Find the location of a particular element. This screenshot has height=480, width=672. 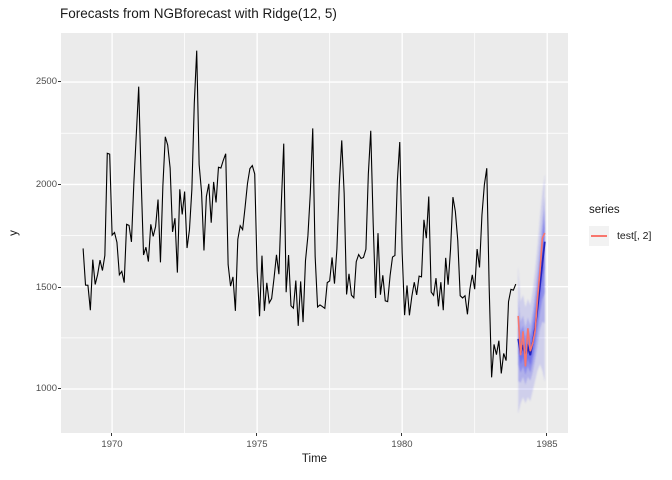

legend-title: series is located at coordinates (604, 210).